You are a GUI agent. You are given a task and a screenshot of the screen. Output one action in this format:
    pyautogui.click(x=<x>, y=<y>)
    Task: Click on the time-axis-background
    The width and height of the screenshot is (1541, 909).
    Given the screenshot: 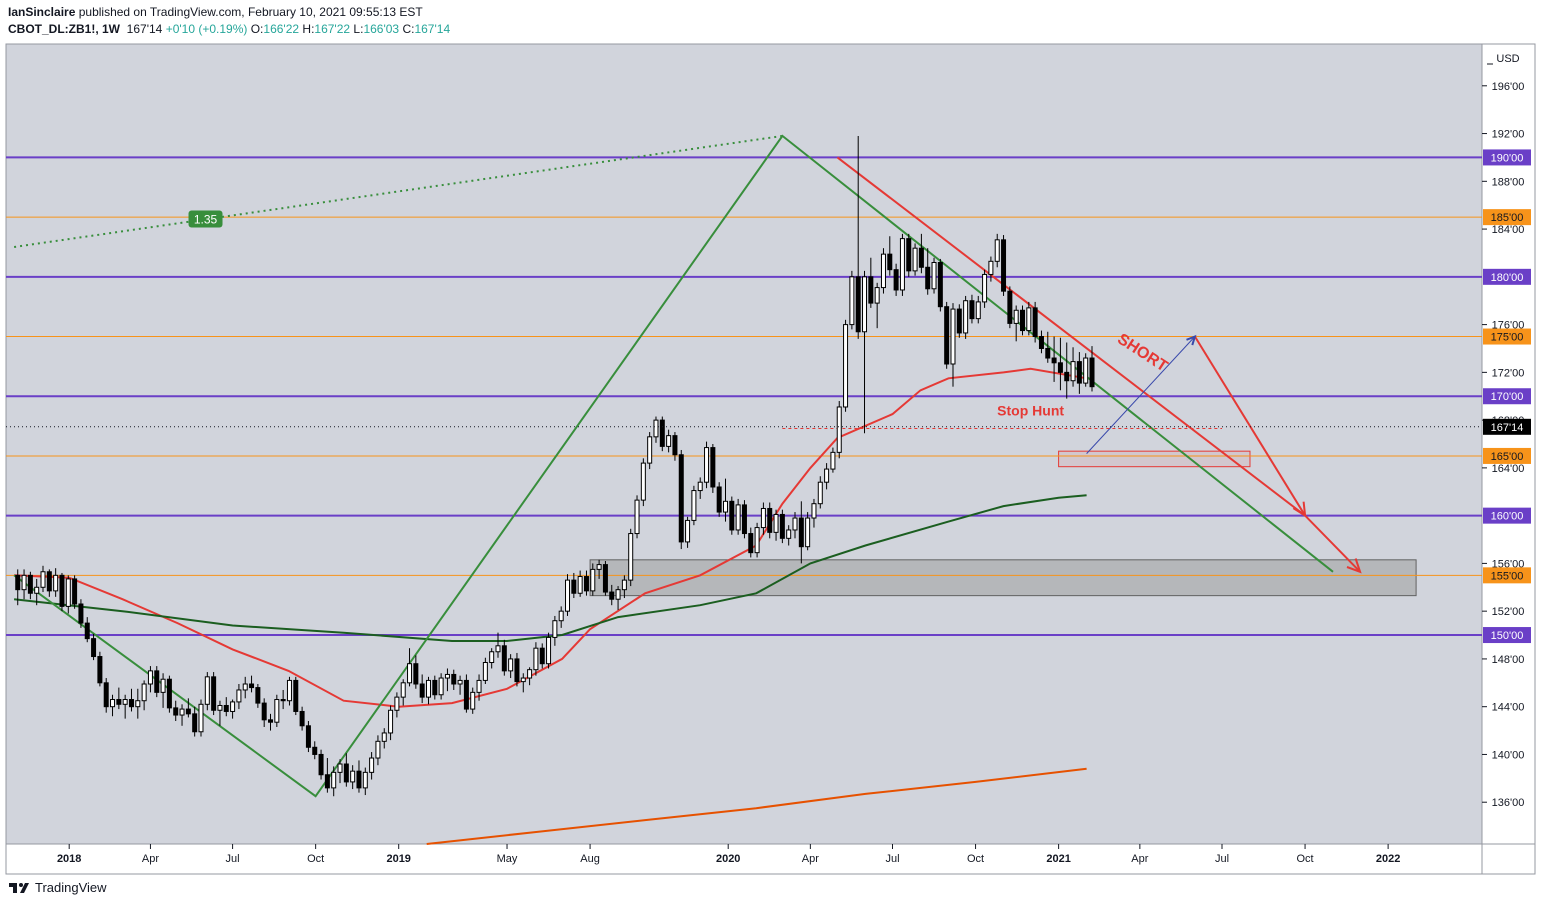 What is the action you would take?
    pyautogui.click(x=744, y=859)
    